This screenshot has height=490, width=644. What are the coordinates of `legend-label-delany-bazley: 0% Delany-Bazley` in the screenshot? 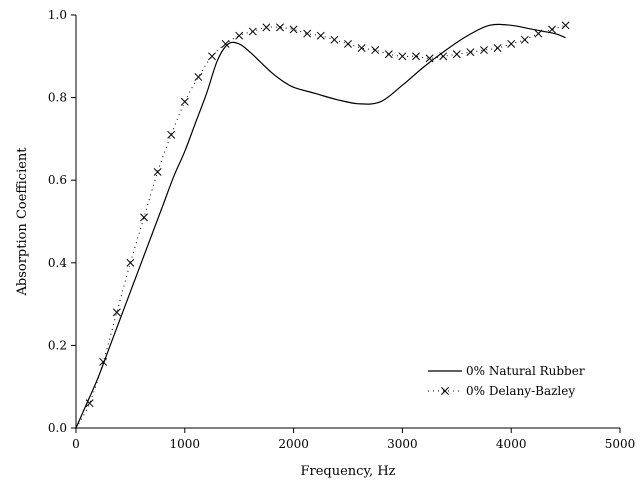 It's located at (520, 391).